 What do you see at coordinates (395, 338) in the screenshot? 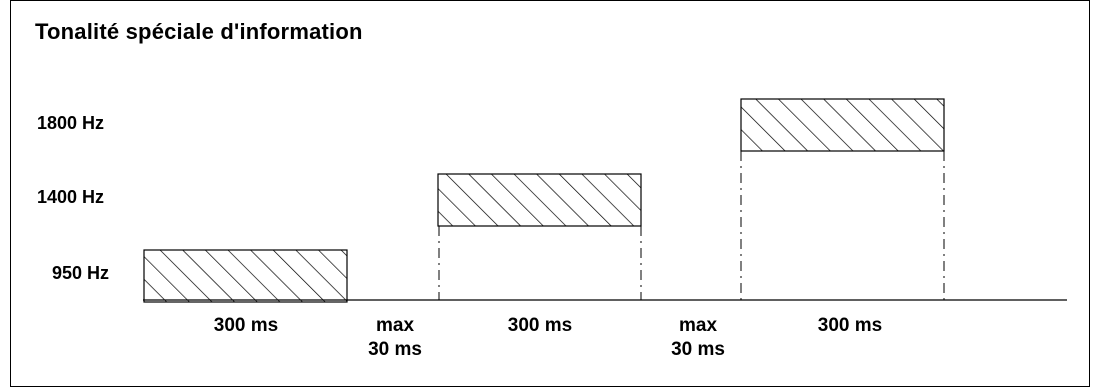
I see `gap-label-1: max 30 ms` at bounding box center [395, 338].